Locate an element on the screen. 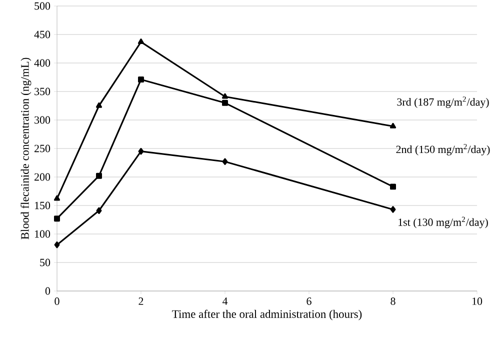 The image size is (499, 339). y-tick-label: 400 is located at coordinates (42, 63).